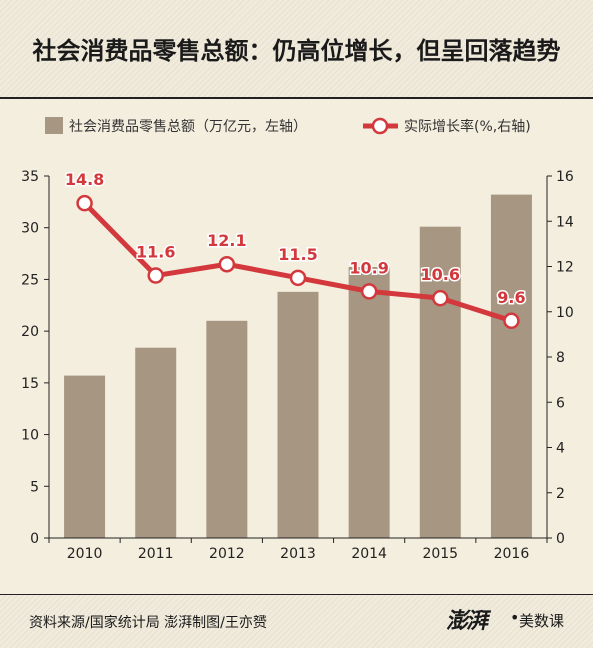 This screenshot has width=593, height=648. I want to click on growth-label-2011: 11.6, so click(155, 252).